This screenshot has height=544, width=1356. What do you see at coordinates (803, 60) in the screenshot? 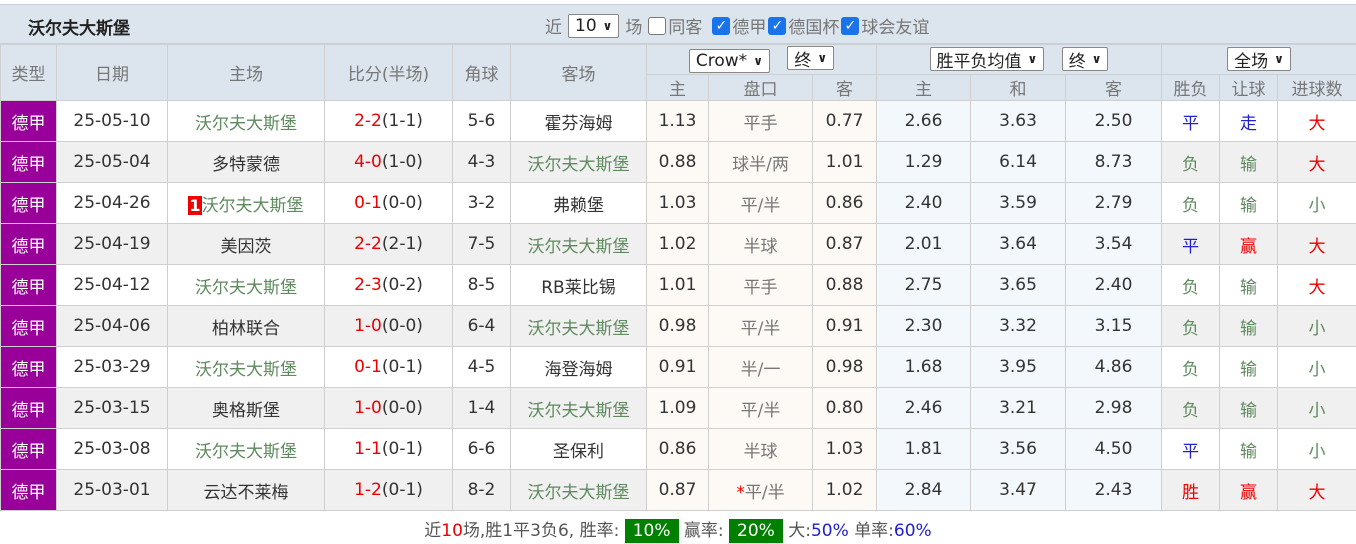
I see `ah-time-value: 终` at bounding box center [803, 60].